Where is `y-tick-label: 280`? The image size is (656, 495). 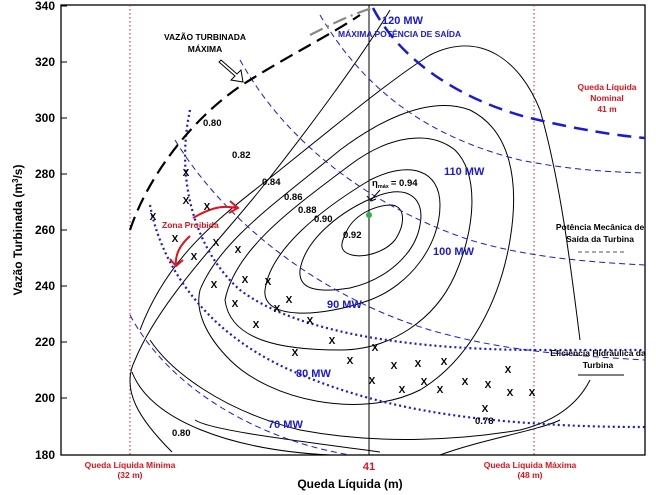 y-tick-label: 280 is located at coordinates (45, 174).